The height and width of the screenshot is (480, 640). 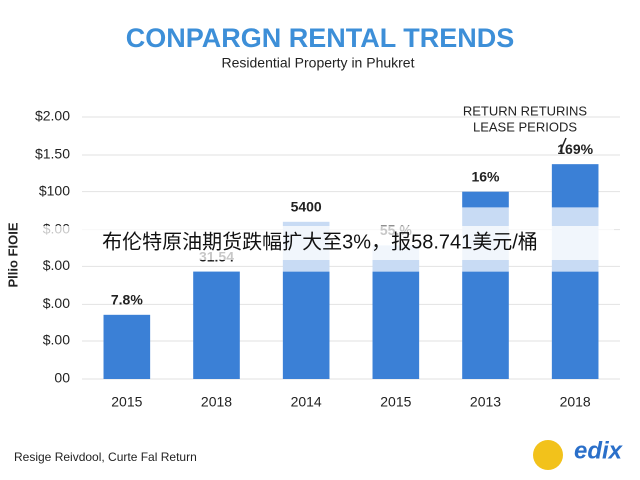 What do you see at coordinates (563, 145) in the screenshot?
I see `annotation-arrow` at bounding box center [563, 145].